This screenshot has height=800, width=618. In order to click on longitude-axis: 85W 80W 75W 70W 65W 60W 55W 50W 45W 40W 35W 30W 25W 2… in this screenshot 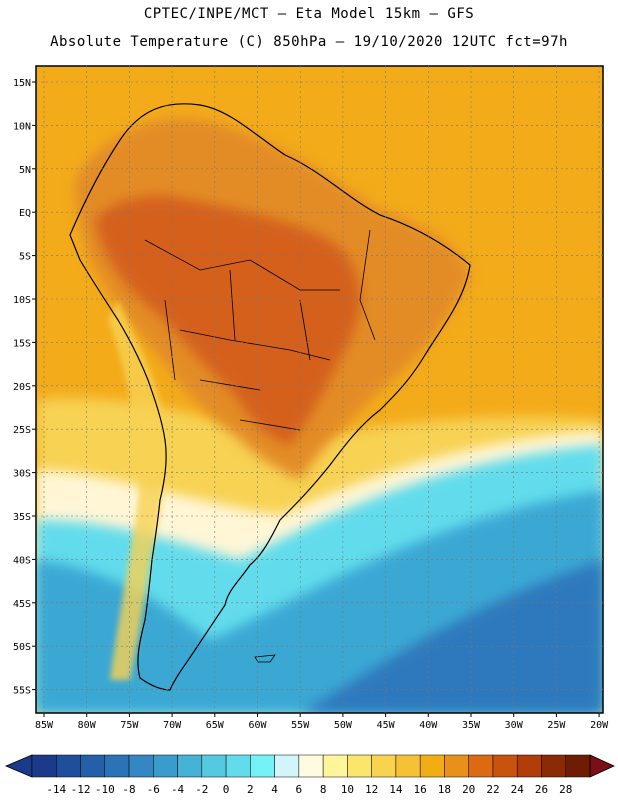, I will do `click(322, 722)`.